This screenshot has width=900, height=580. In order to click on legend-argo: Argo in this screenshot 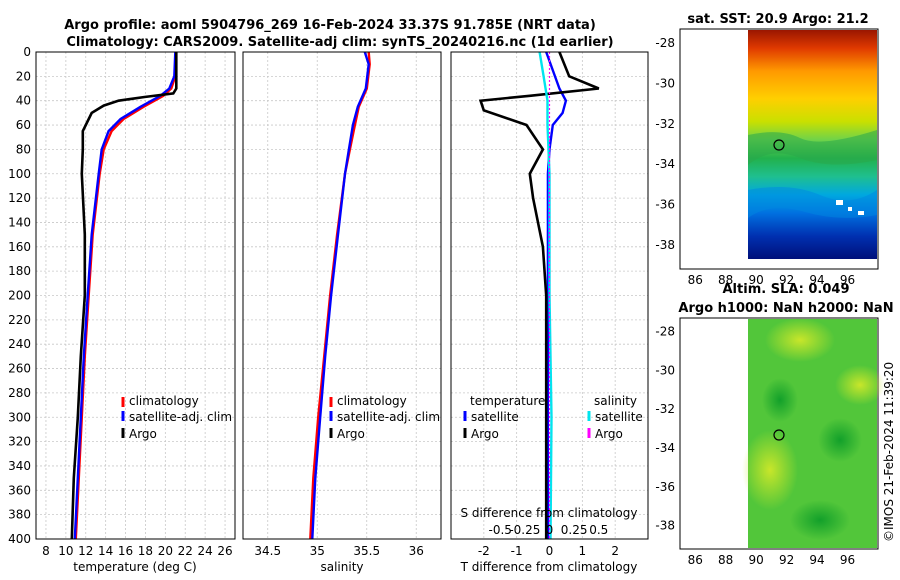, I will do `click(351, 434)`.